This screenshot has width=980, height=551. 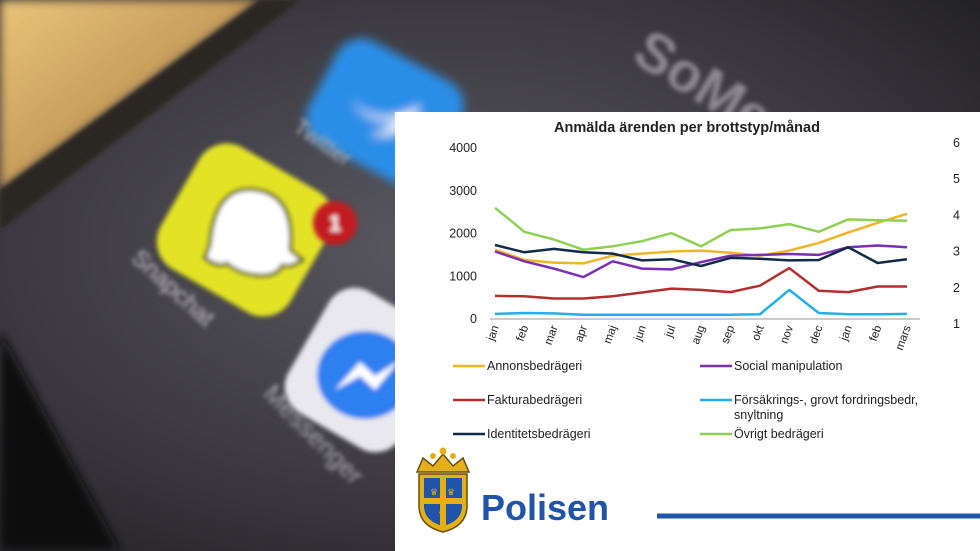 What do you see at coordinates (687, 128) in the screenshot?
I see `chart-title: Anmälda ärenden per brottstyp/månad` at bounding box center [687, 128].